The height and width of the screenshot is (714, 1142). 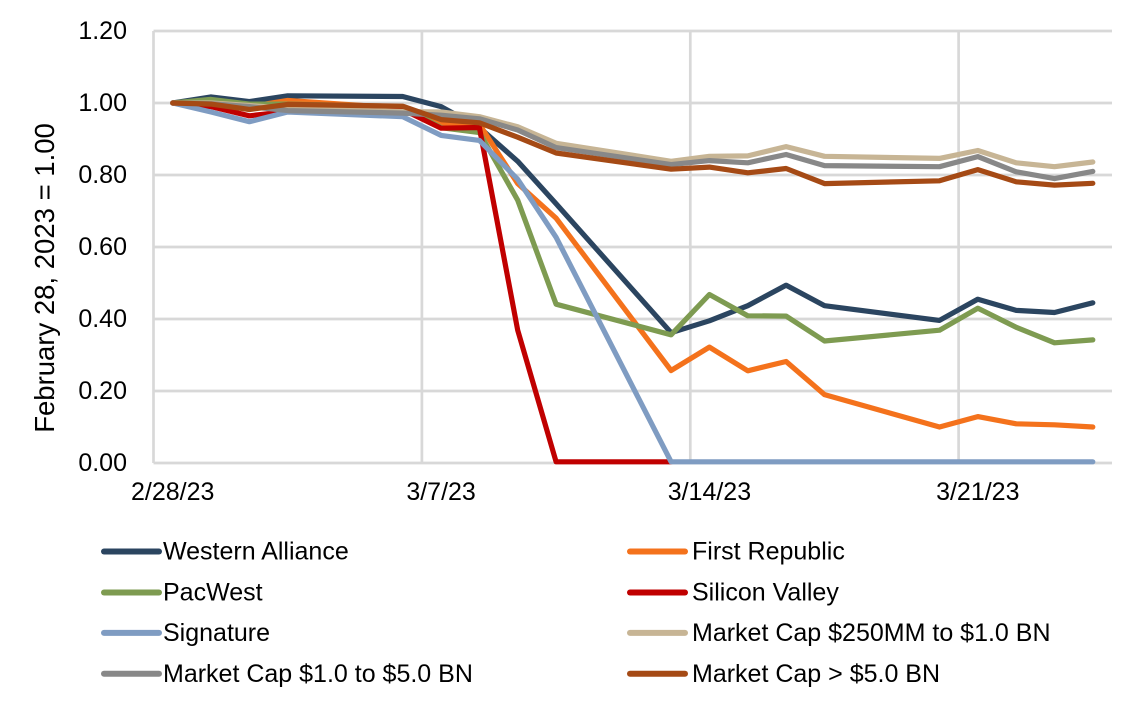 I want to click on svg-text: 3/7/23, so click(x=441, y=492).